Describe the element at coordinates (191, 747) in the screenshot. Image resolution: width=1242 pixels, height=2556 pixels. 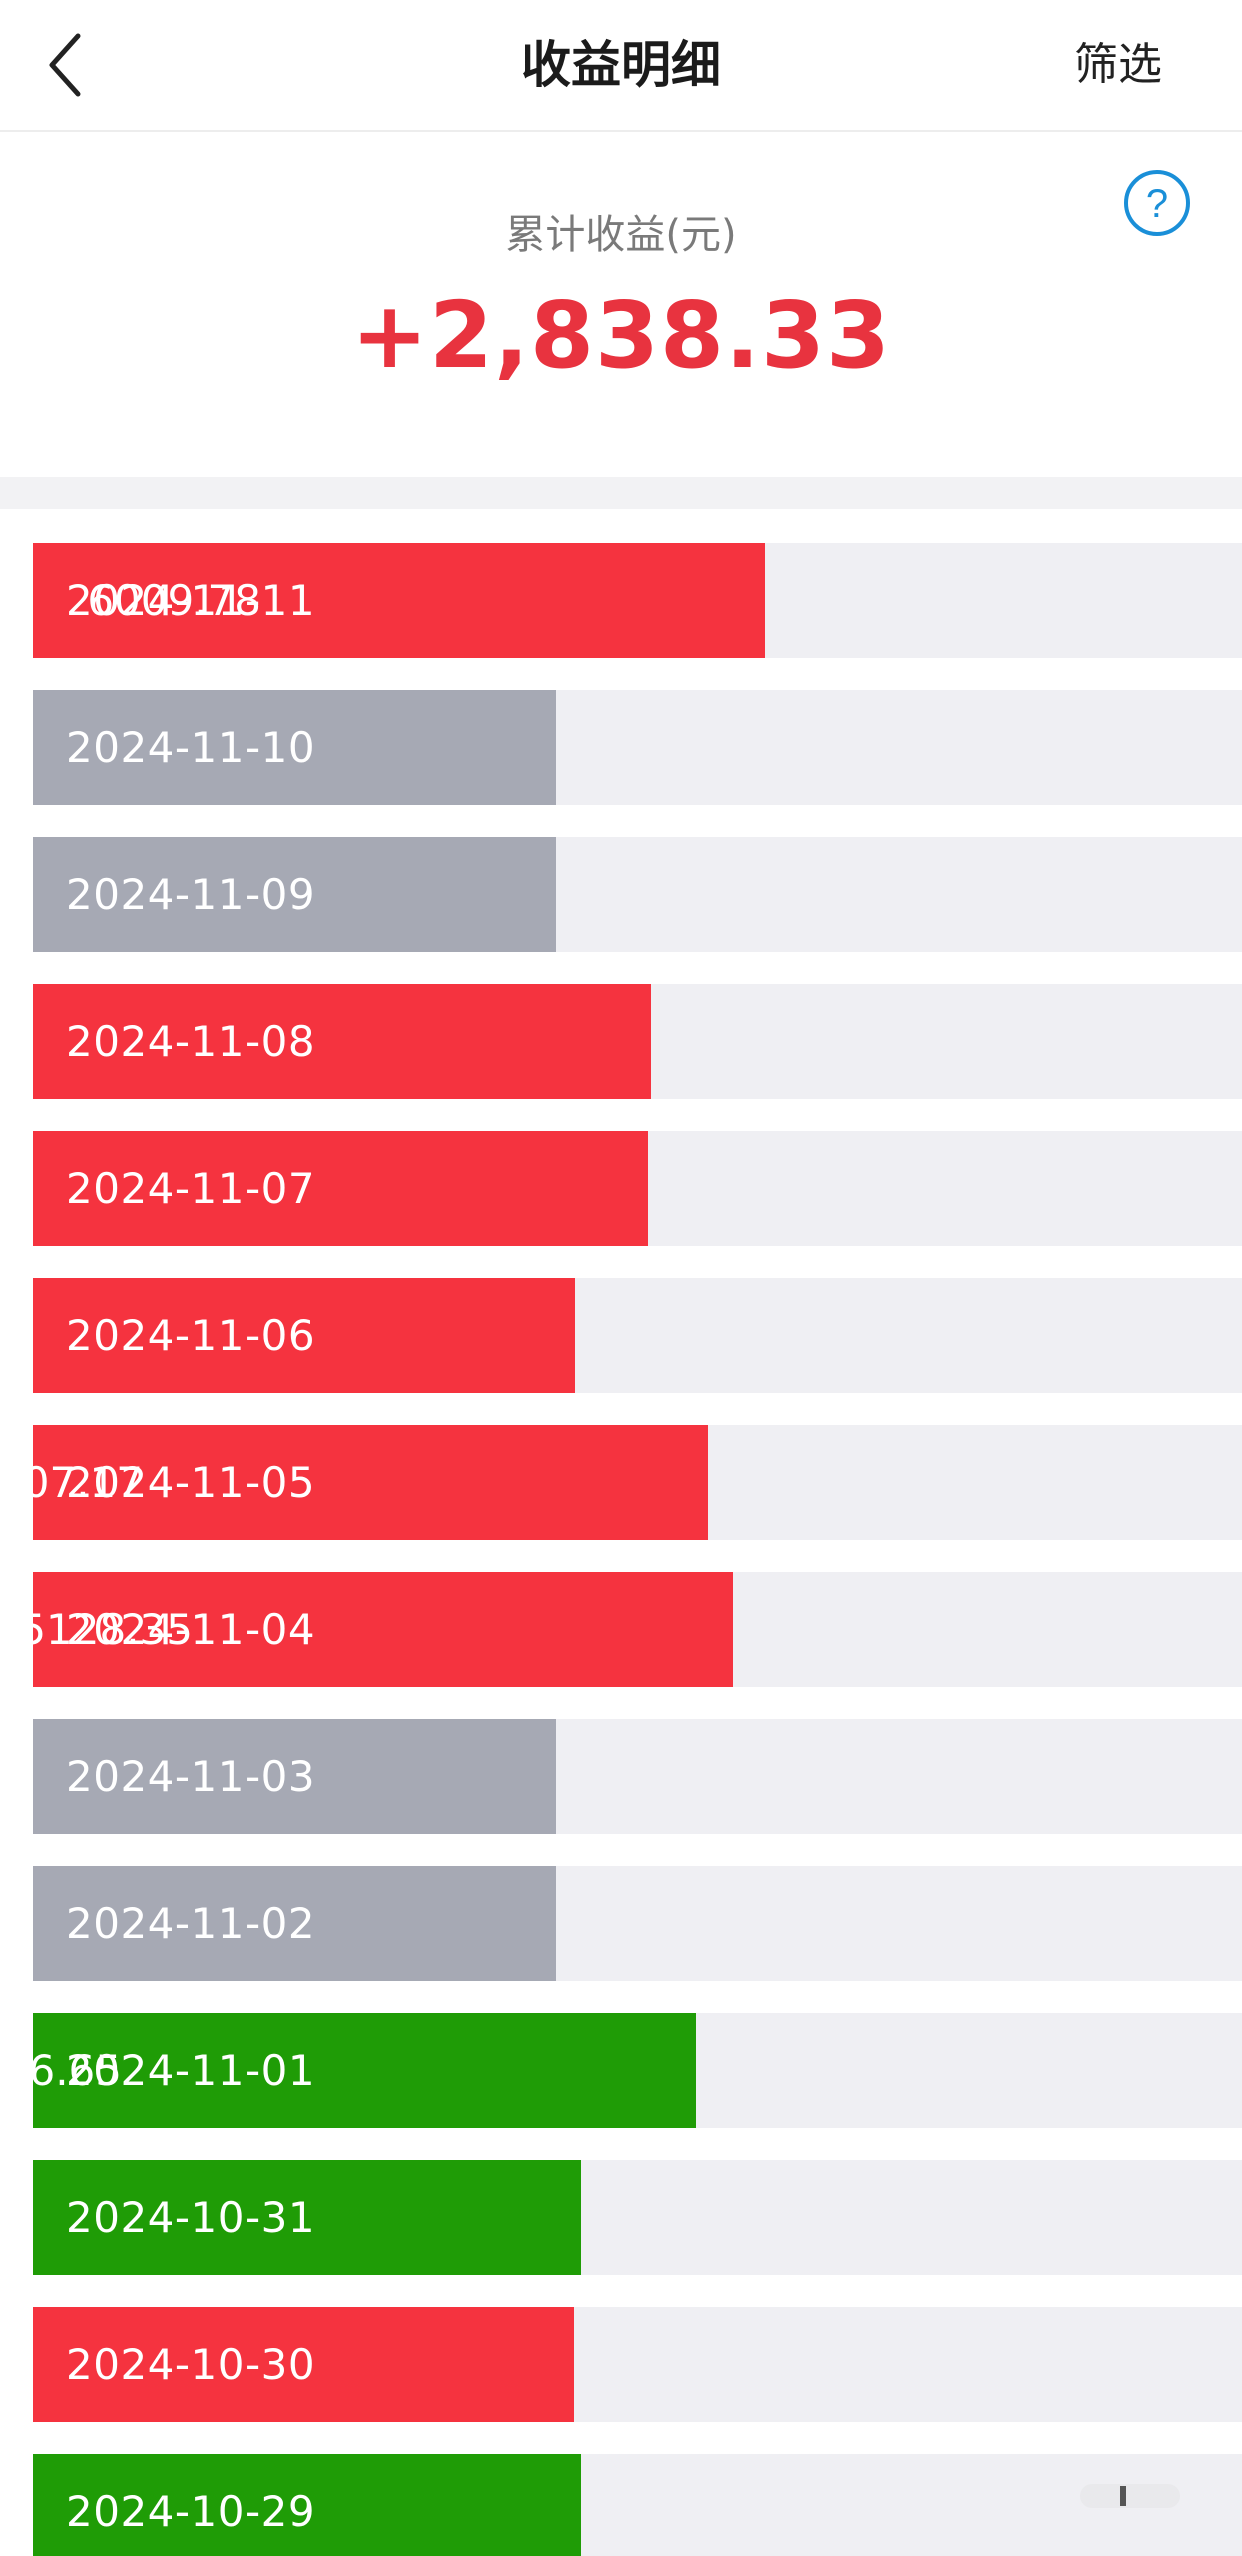
I see `earnings-date: 2024-11-10` at that location.